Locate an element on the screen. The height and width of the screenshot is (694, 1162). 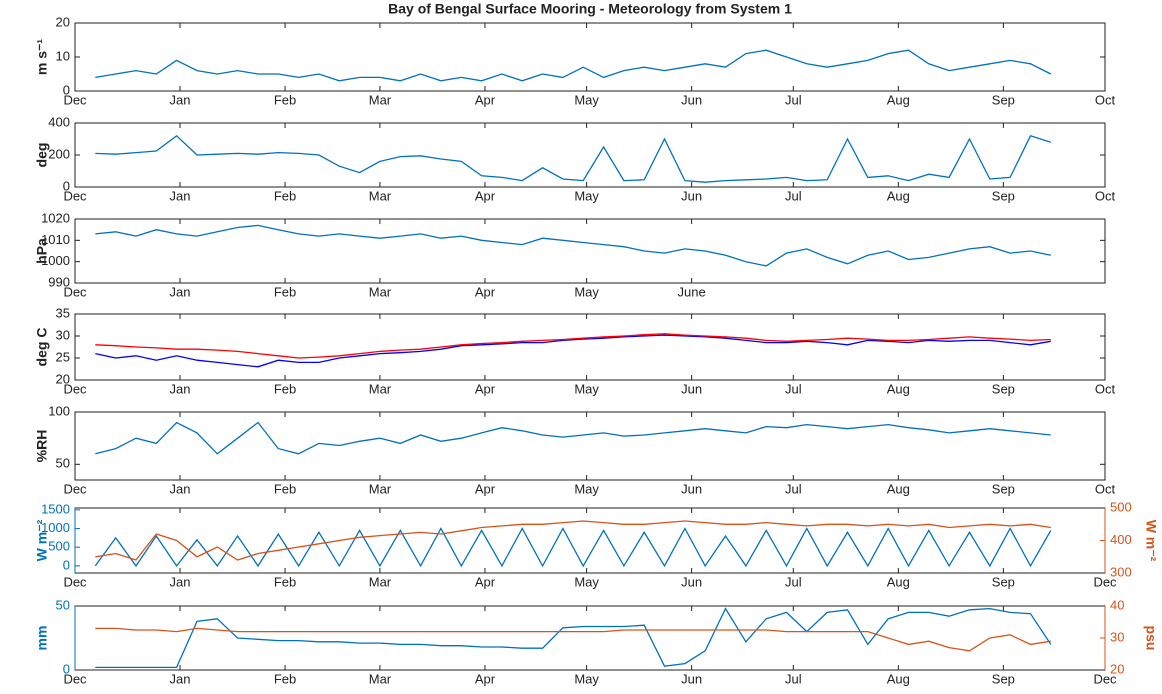
y2-tick-label: 40 is located at coordinates (1117, 604).